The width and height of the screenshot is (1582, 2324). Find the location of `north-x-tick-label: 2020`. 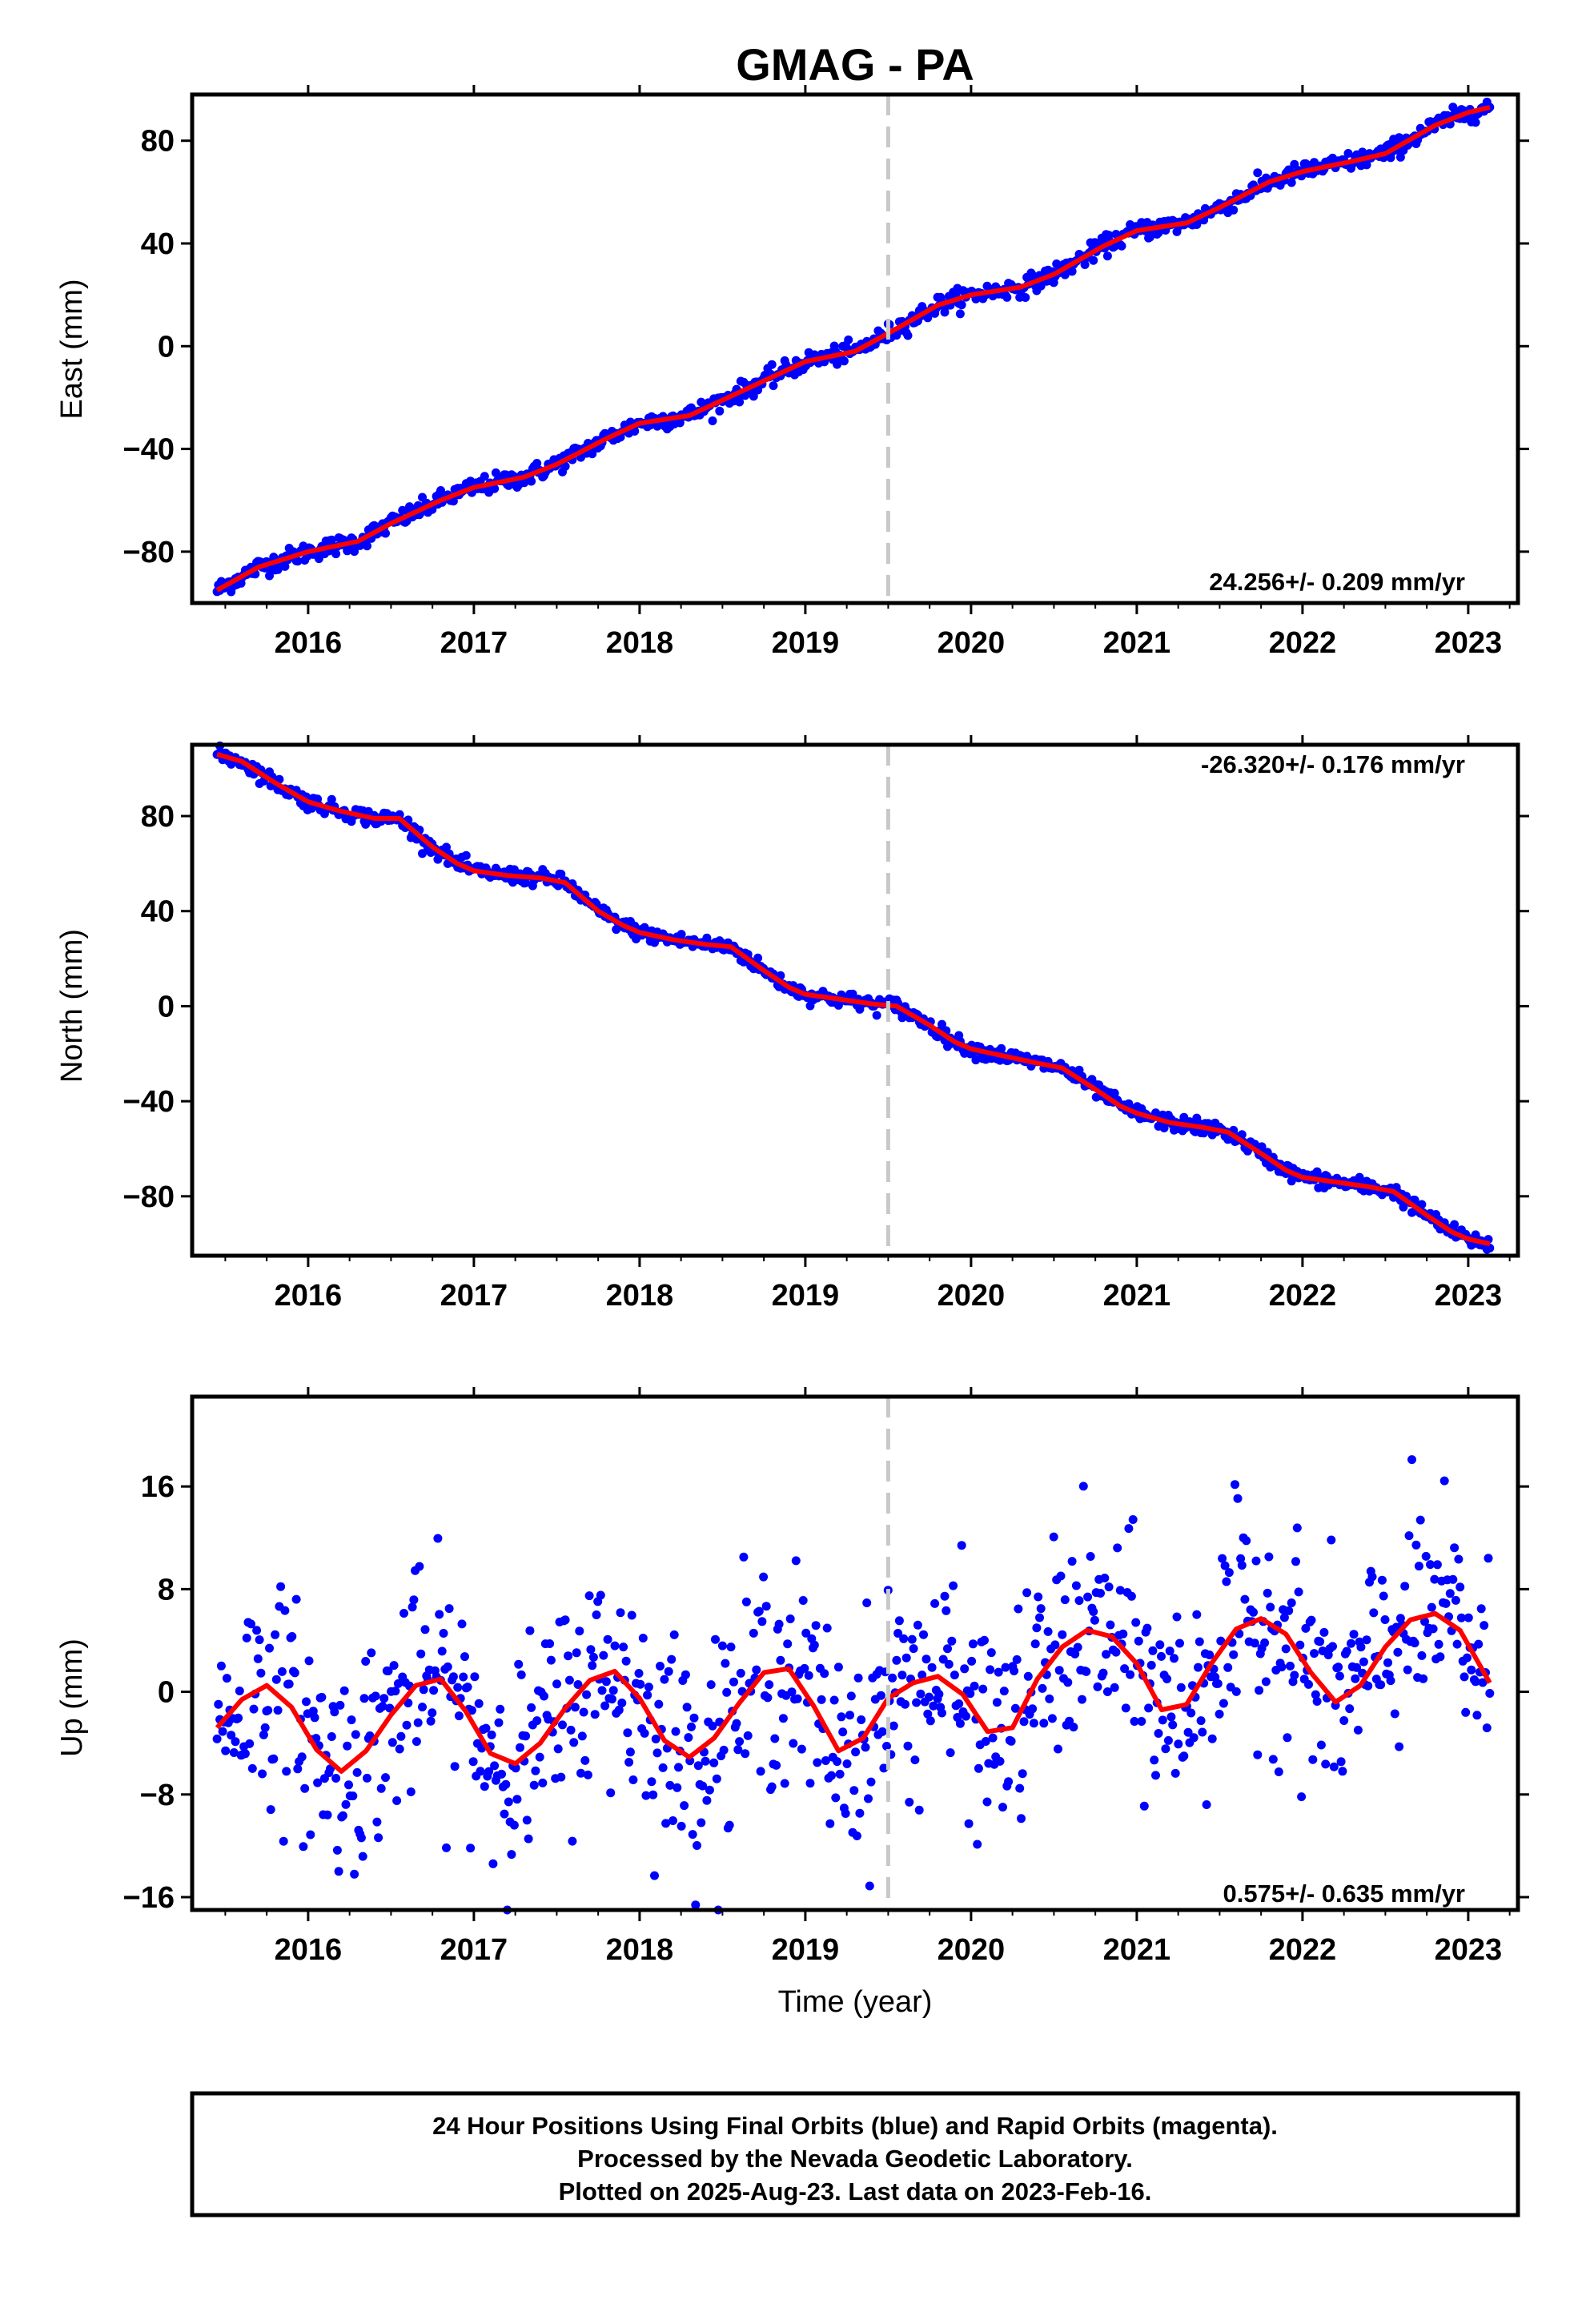

north-x-tick-label: 2020 is located at coordinates (972, 1296).